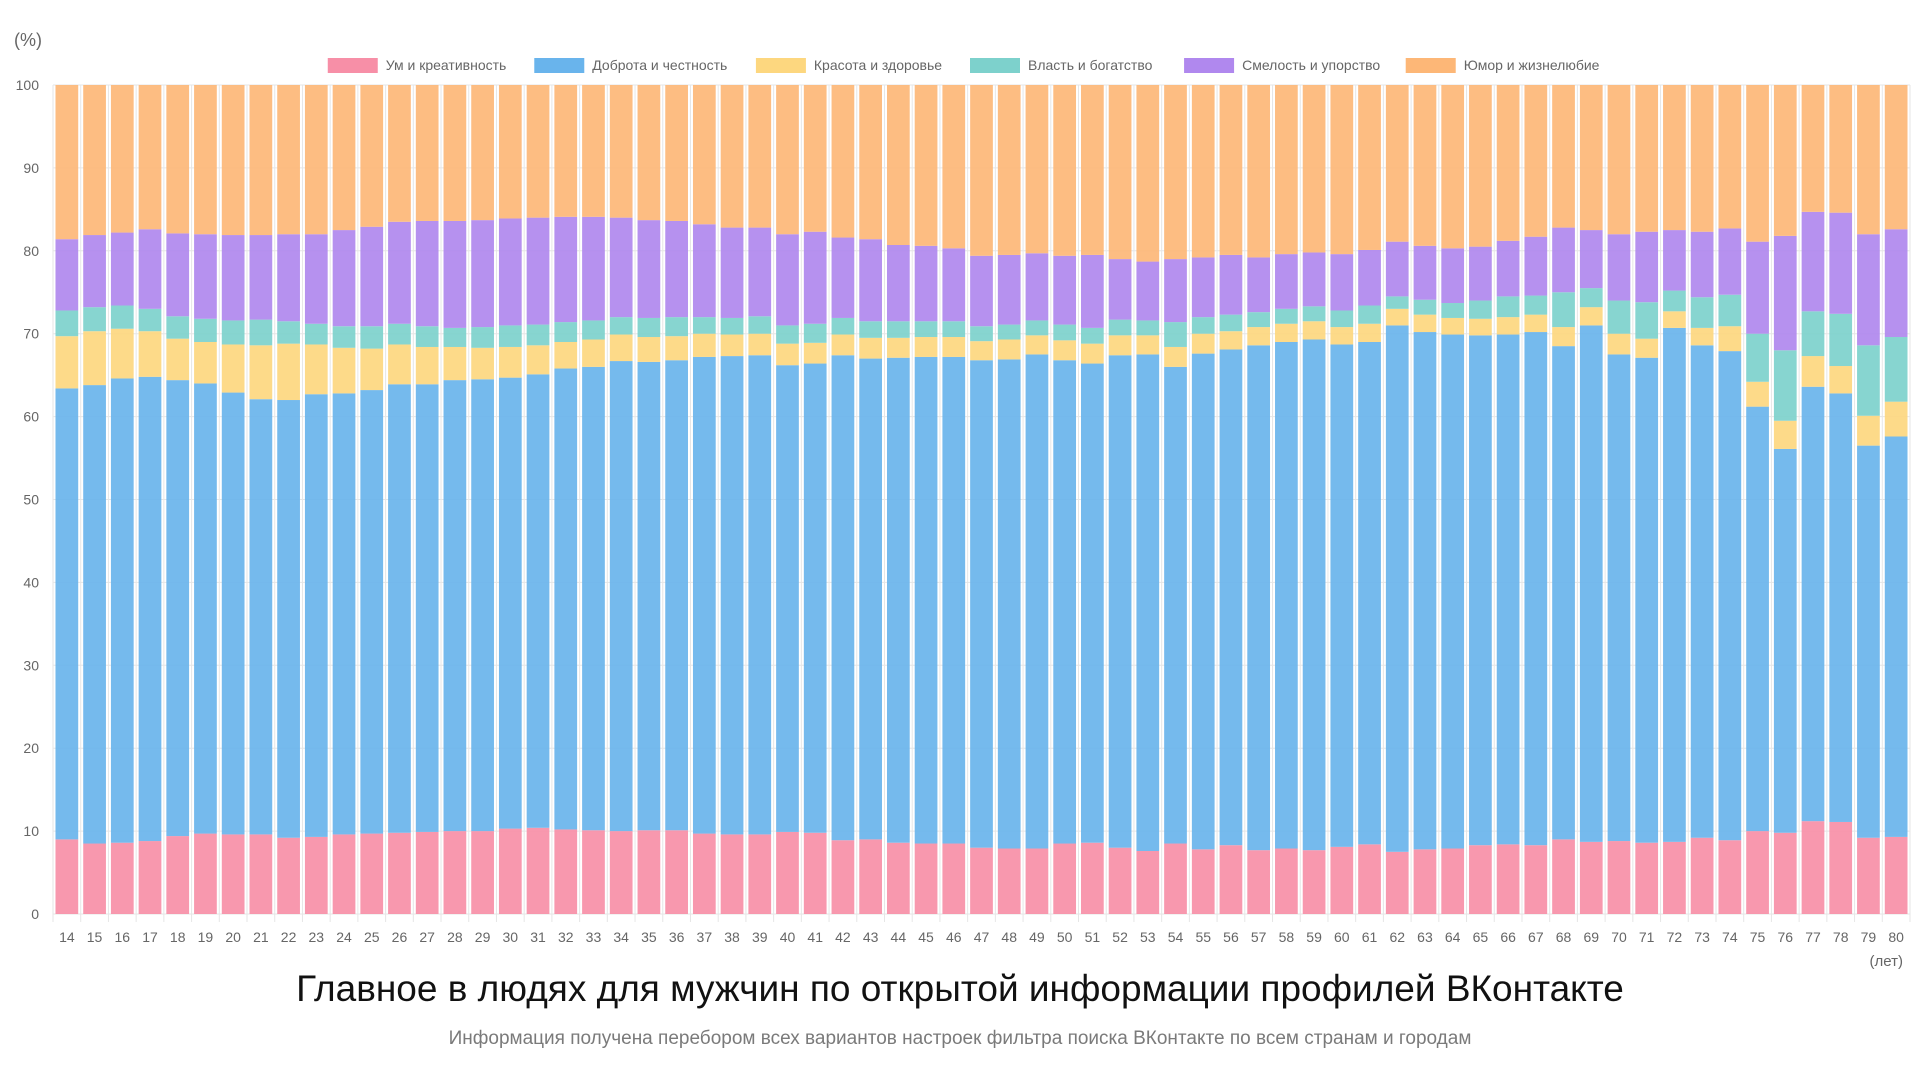 This screenshot has width=1920, height=1080. I want to click on y-tick-label: 20, so click(31, 748).